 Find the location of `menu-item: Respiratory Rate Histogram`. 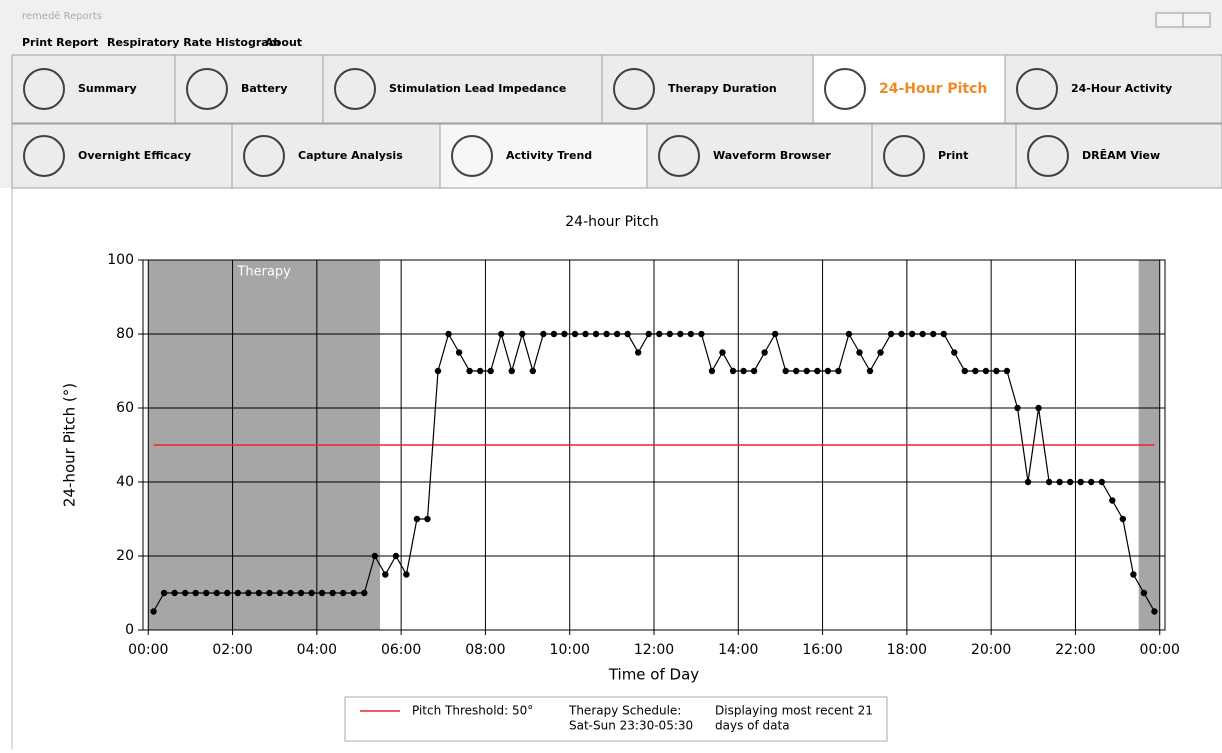

menu-item: Respiratory Rate Histogram is located at coordinates (193, 42).